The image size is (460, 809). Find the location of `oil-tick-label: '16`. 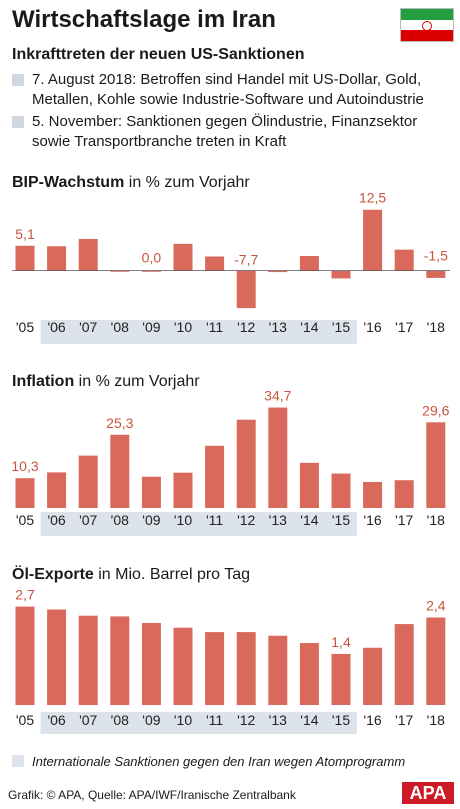

oil-tick-label: '16 is located at coordinates (372, 720).